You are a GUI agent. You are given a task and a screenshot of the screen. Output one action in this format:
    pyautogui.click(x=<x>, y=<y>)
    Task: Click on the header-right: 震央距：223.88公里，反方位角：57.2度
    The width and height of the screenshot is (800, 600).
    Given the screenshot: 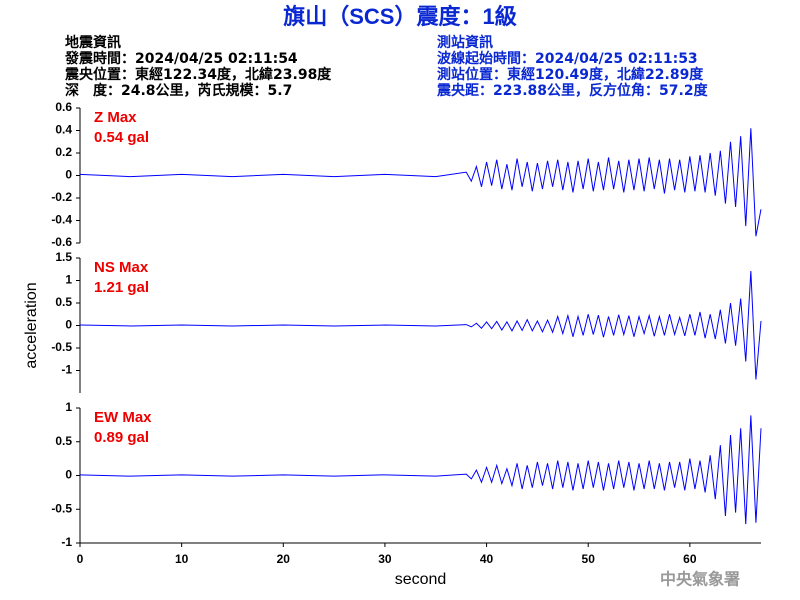 What is the action you would take?
    pyautogui.click(x=572, y=90)
    